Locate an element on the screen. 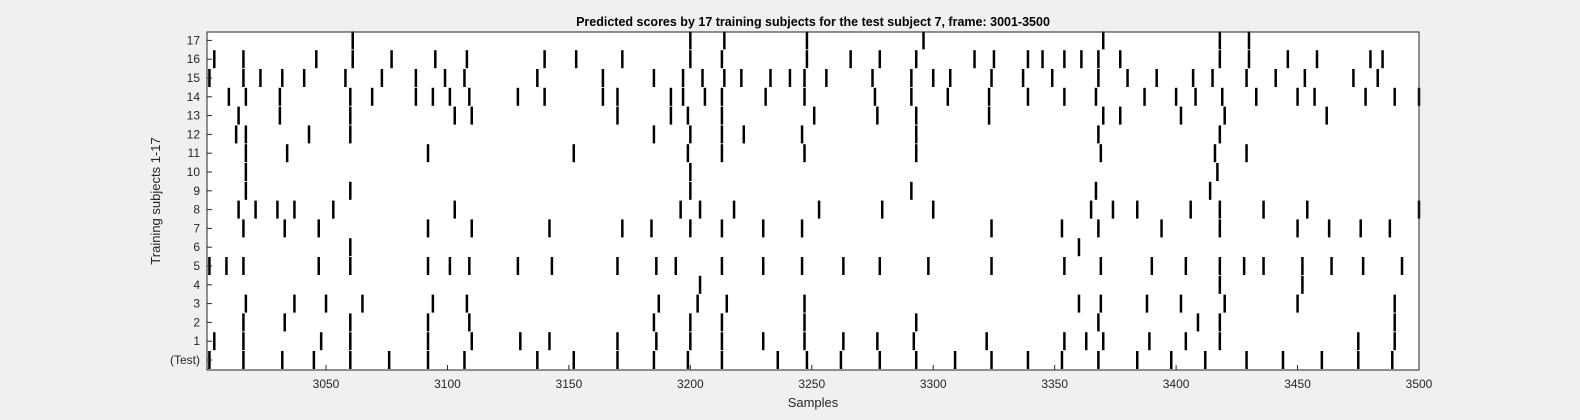  y-tick-label: 10 is located at coordinates (194, 172).